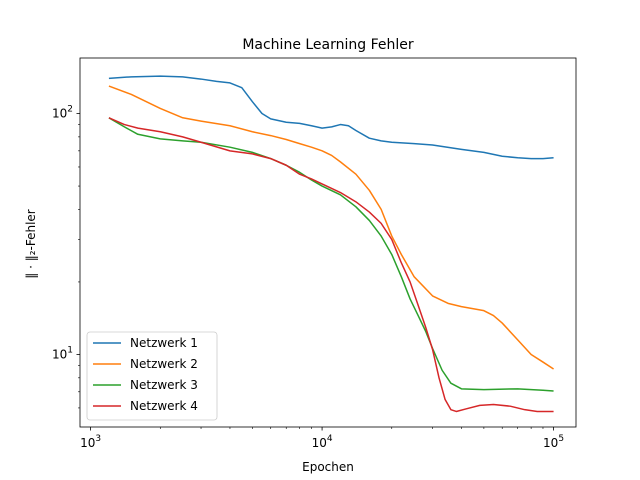  Describe the element at coordinates (328, 467) in the screenshot. I see `x-axis-label: Epochen` at that location.